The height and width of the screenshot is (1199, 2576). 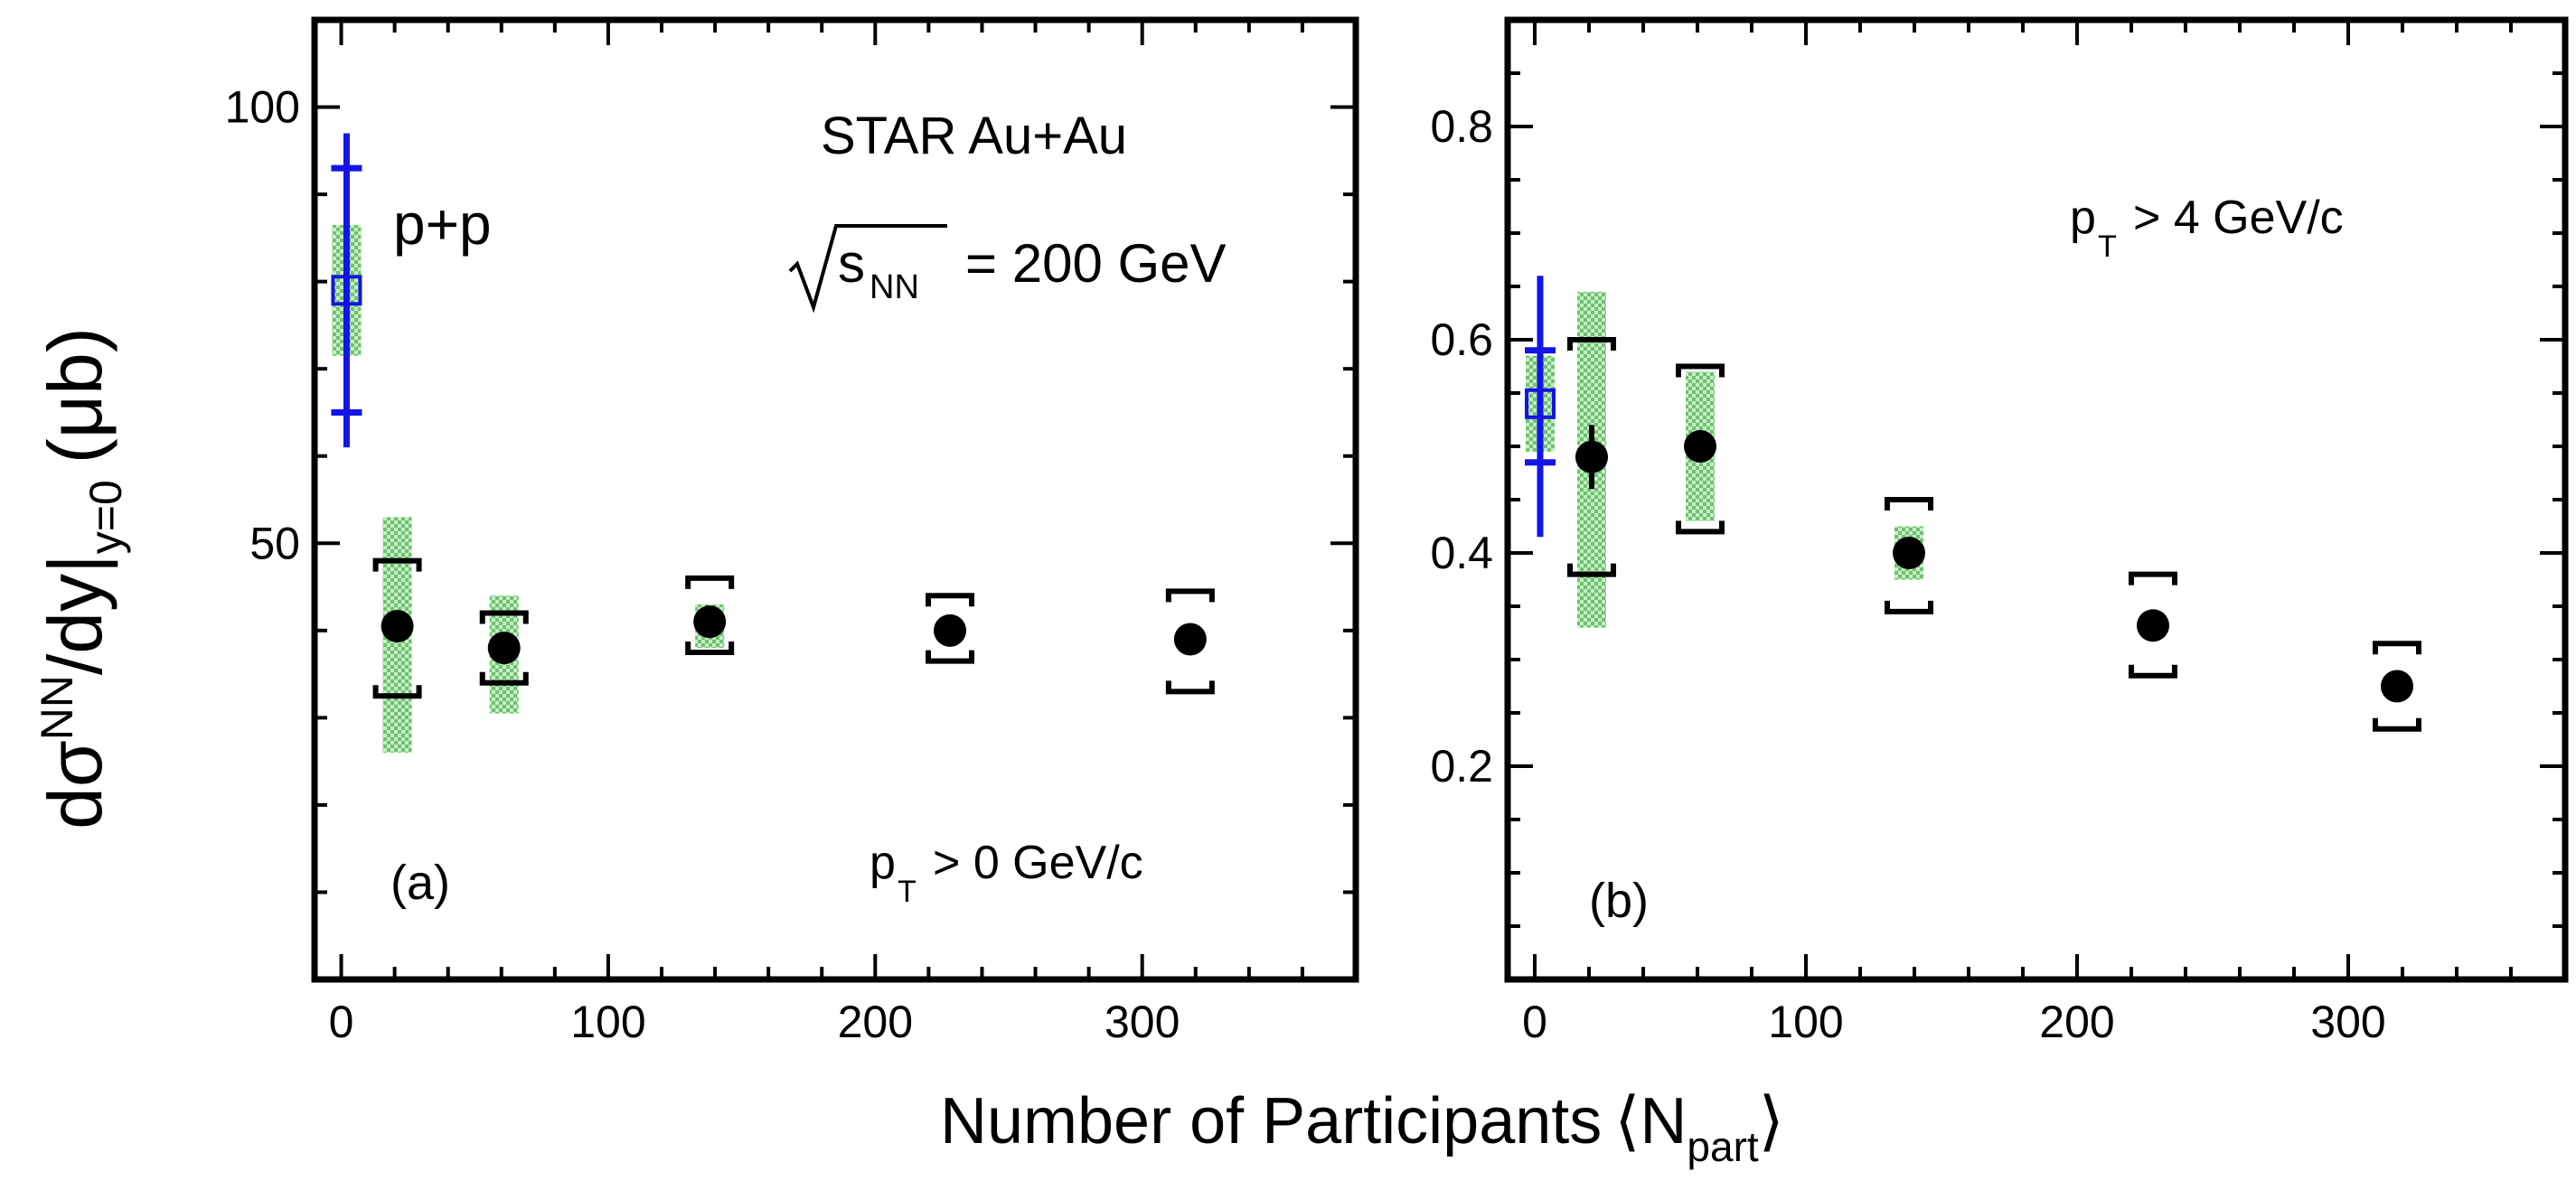 I want to click on y-tick-label: 100, so click(x=262, y=108).